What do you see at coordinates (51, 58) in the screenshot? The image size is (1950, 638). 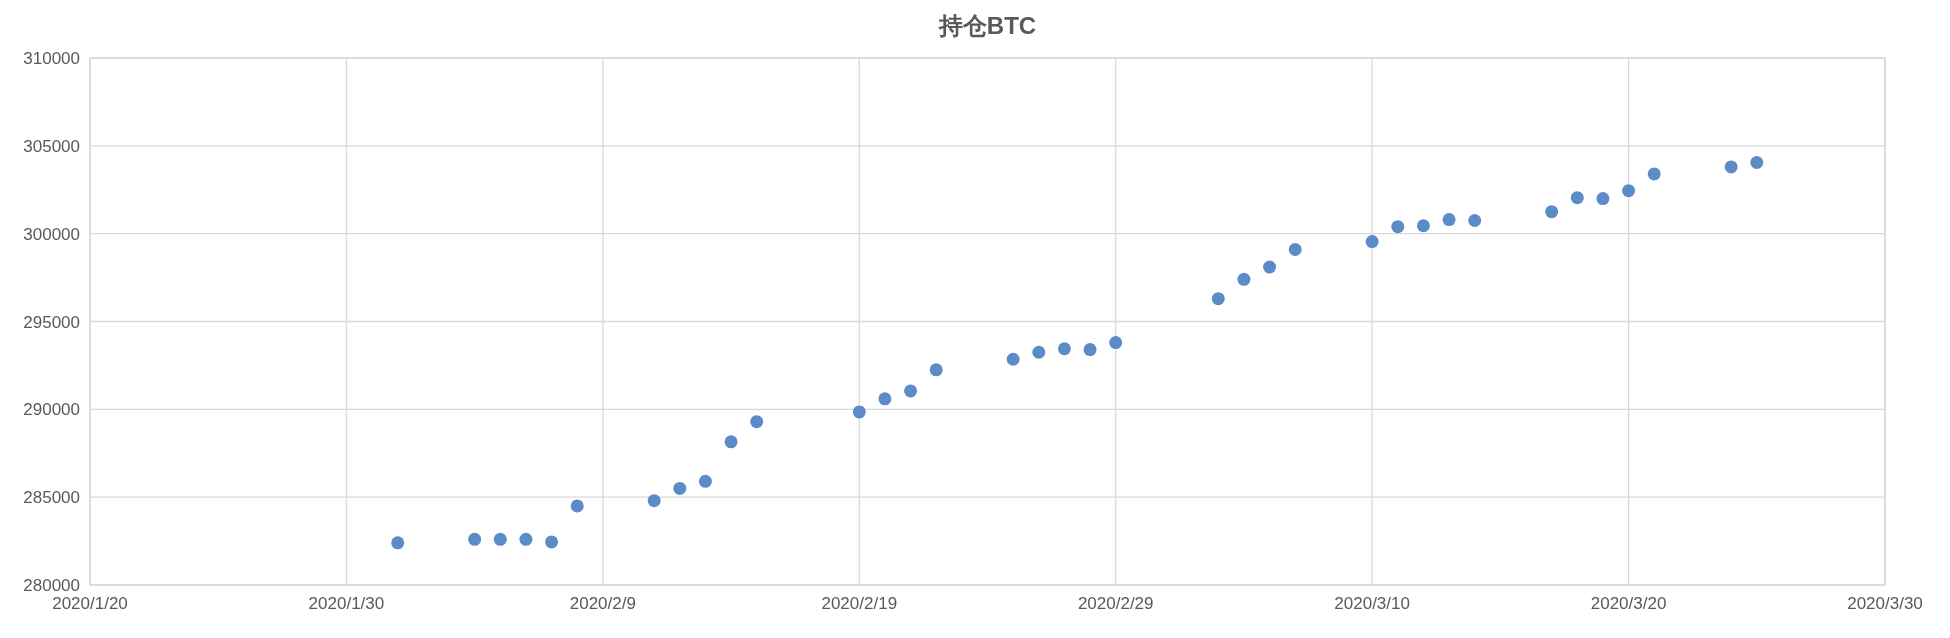 I see `y-tick-label: 310000` at bounding box center [51, 58].